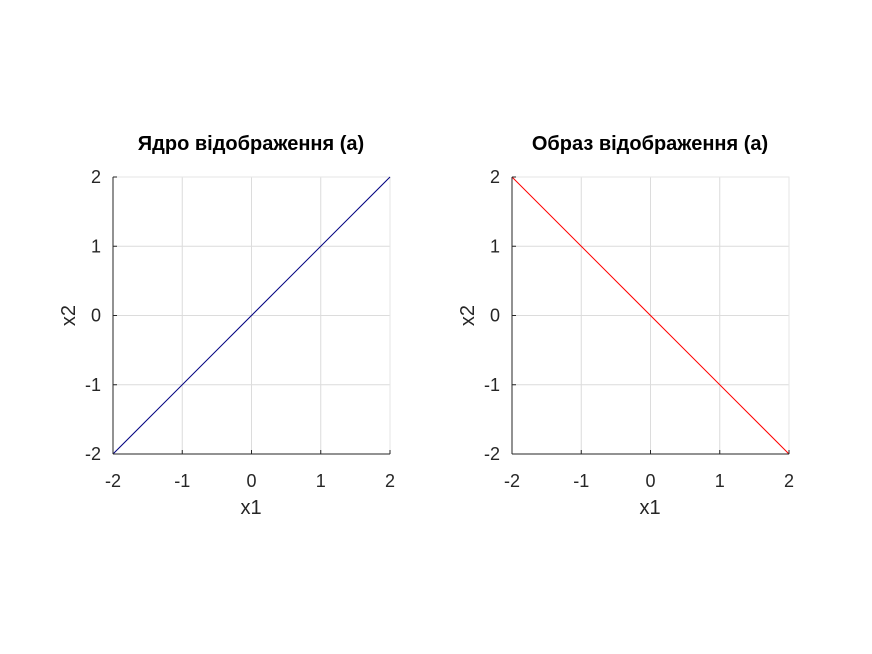 This screenshot has width=872, height=654. What do you see at coordinates (251, 144) in the screenshot?
I see `chart-title: Ядро відображення (а)` at bounding box center [251, 144].